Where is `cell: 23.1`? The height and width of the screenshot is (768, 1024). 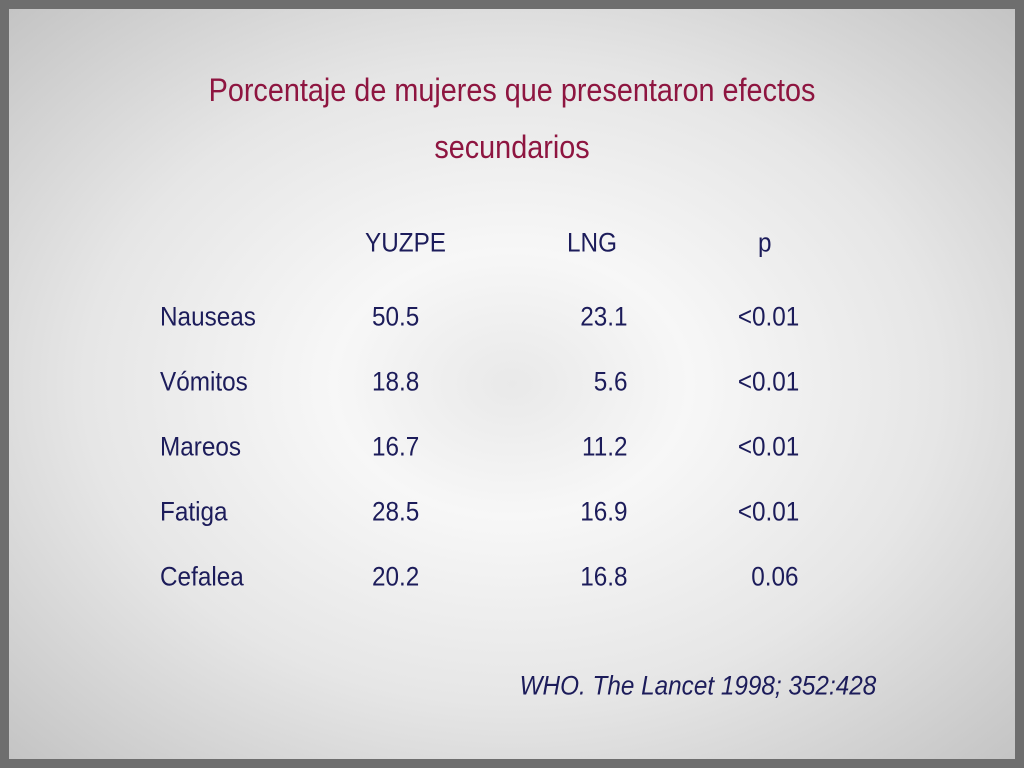 cell: 23.1 is located at coordinates (604, 316).